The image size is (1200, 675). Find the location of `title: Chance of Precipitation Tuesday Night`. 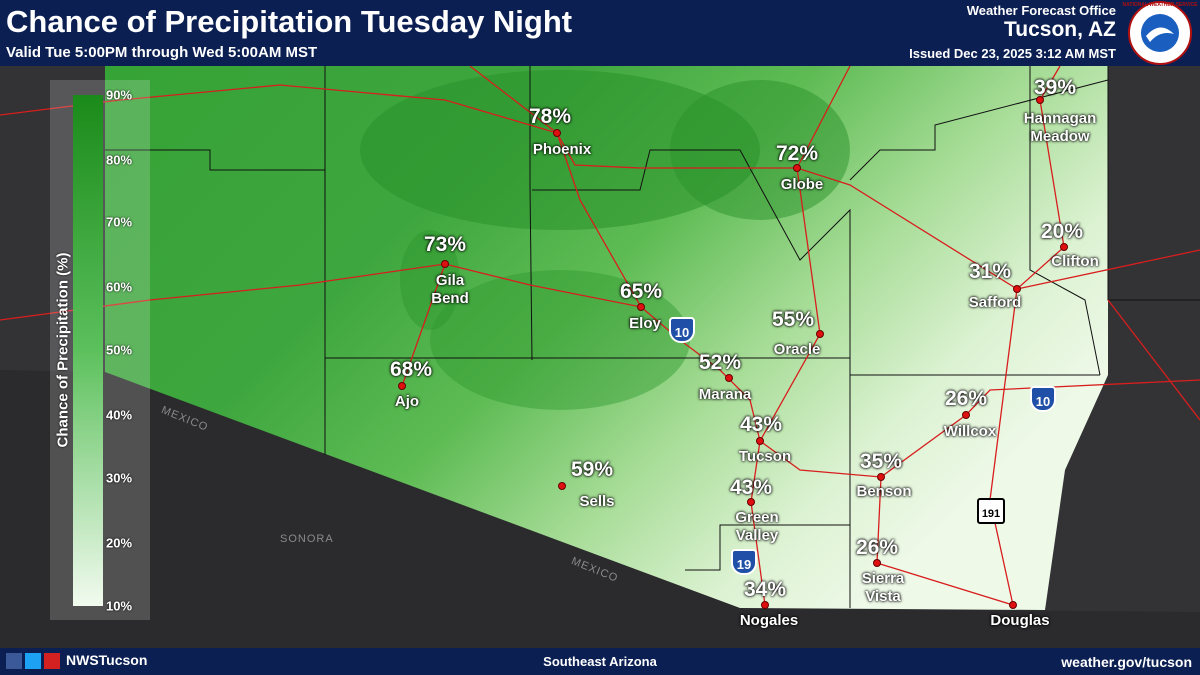

title: Chance of Precipitation Tuesday Night is located at coordinates (289, 21).